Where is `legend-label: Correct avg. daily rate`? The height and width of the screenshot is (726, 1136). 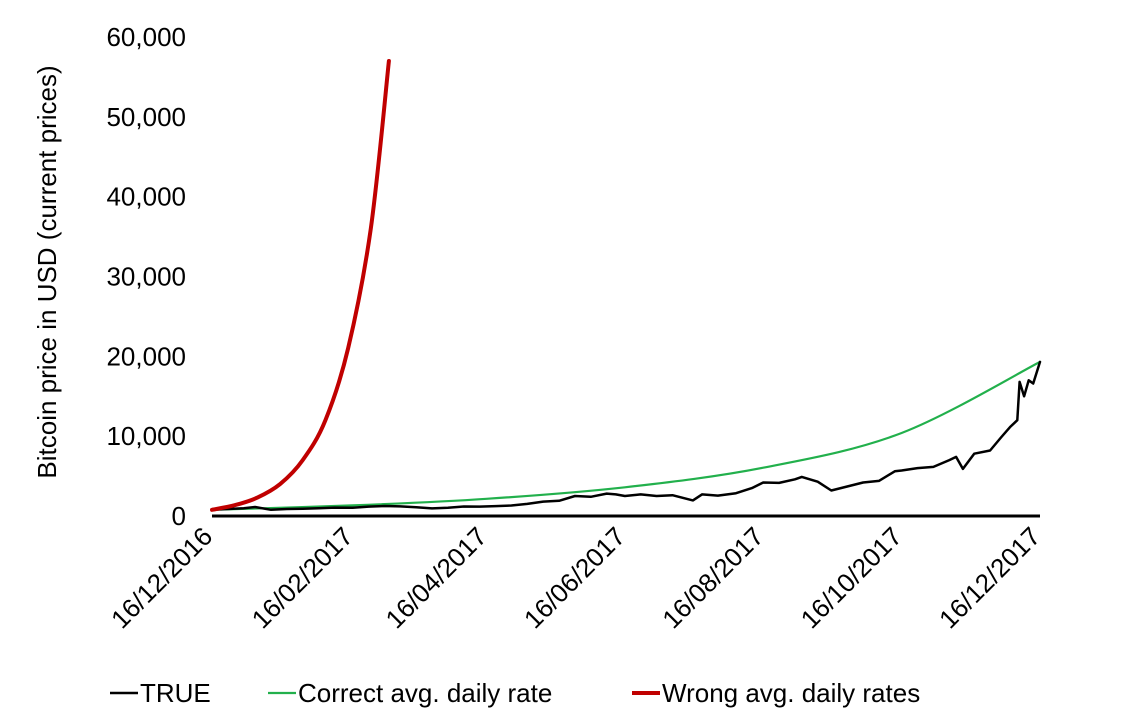
legend-label: Correct avg. daily rate is located at coordinates (425, 693).